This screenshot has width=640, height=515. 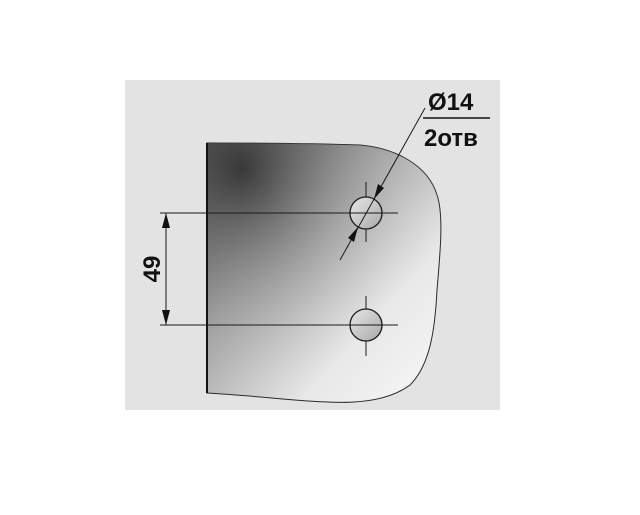 I want to click on spacing-arrow-top, so click(x=166, y=220).